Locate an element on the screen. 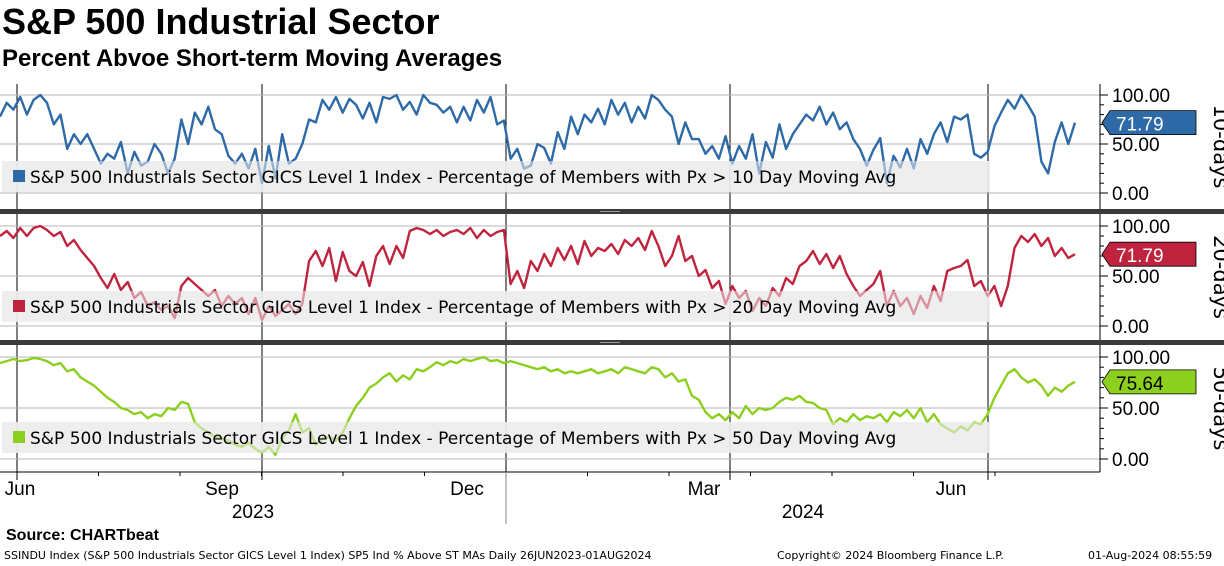 The image size is (1224, 566). x-tick-label: Mar is located at coordinates (704, 489).